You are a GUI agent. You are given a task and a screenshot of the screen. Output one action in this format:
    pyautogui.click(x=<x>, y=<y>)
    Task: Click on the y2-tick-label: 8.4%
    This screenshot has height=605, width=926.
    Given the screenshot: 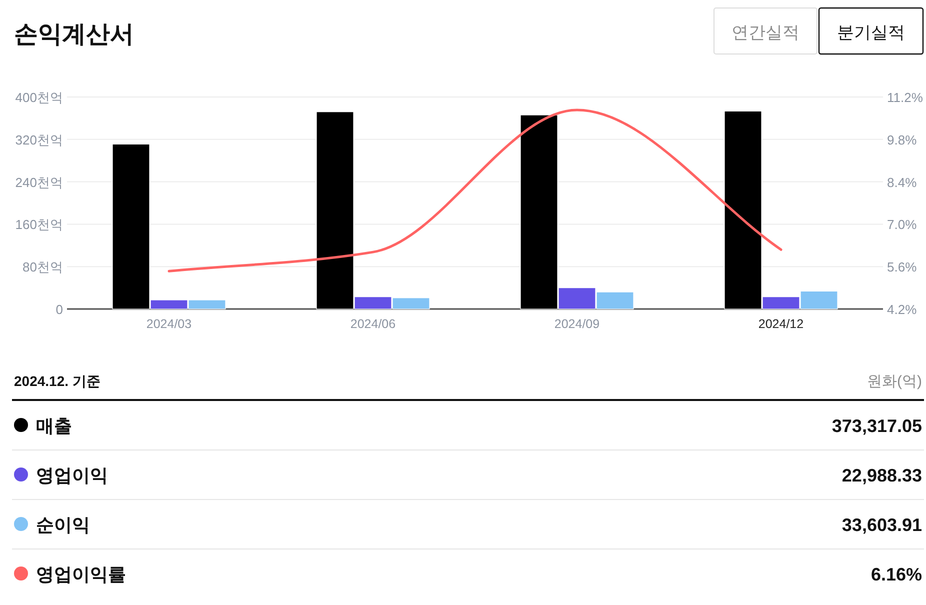 What is the action you would take?
    pyautogui.click(x=902, y=182)
    